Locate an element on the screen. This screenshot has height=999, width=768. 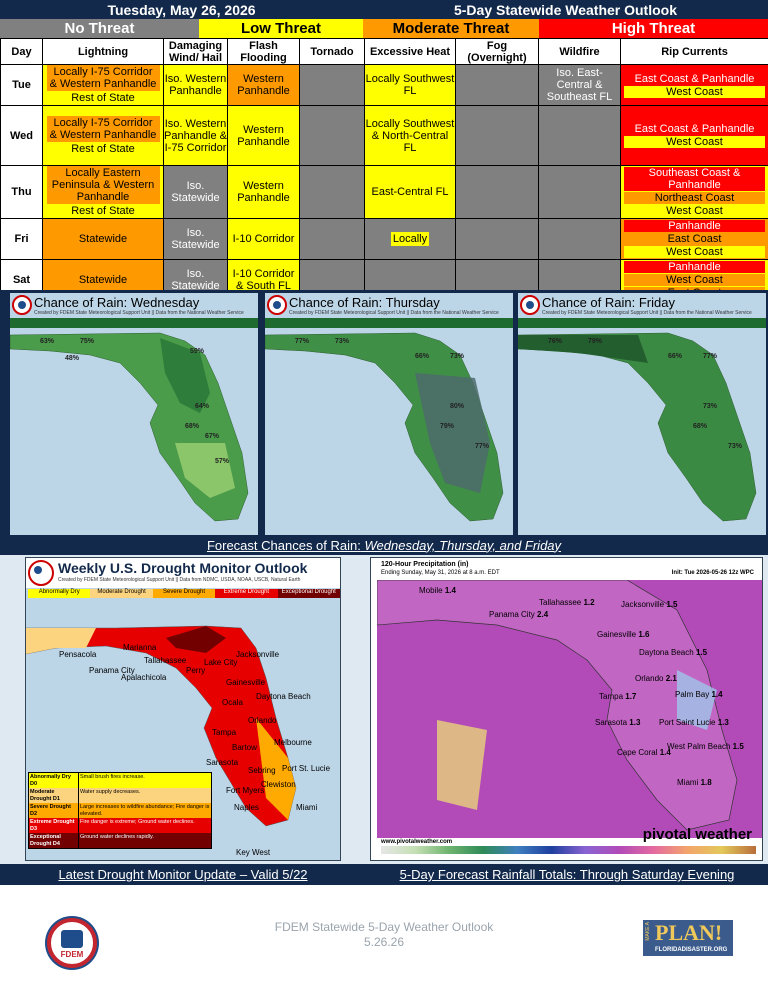
precip-city: Miami 1.8 is located at coordinates (694, 782).